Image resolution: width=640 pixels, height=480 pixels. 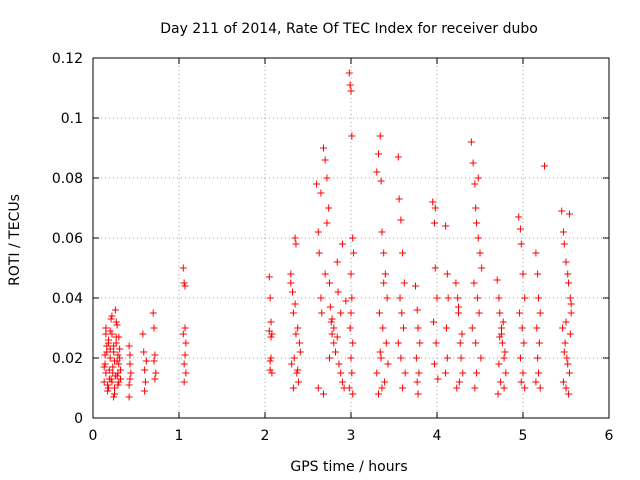 What do you see at coordinates (67, 179) in the screenshot?
I see `y-tick-label: 0.08` at bounding box center [67, 179].